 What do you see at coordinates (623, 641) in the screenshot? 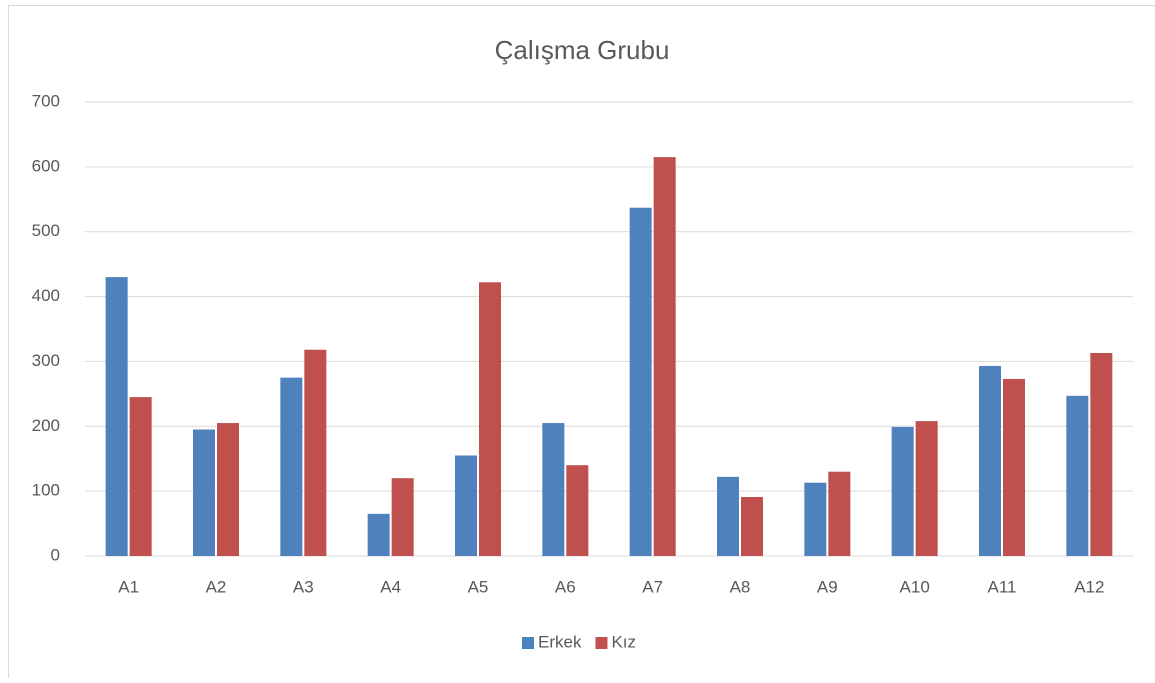
I see `legend-label: Kız` at bounding box center [623, 641].